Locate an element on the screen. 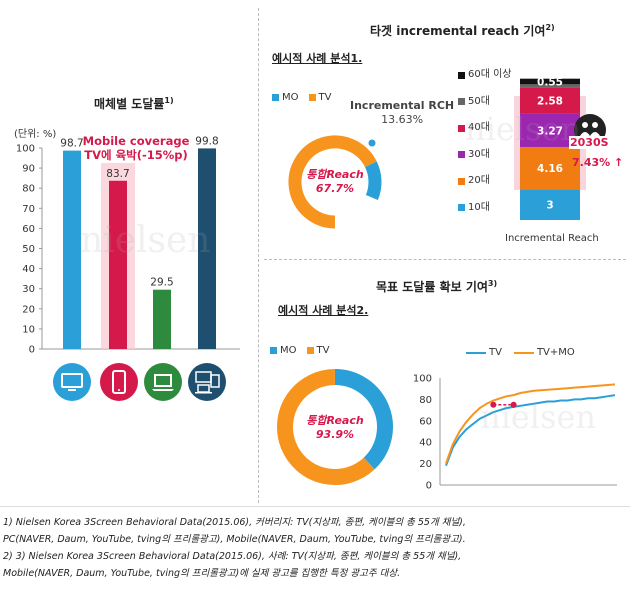 The height and width of the screenshot is (600, 630). stack-segment-label: 3 is located at coordinates (549, 206).